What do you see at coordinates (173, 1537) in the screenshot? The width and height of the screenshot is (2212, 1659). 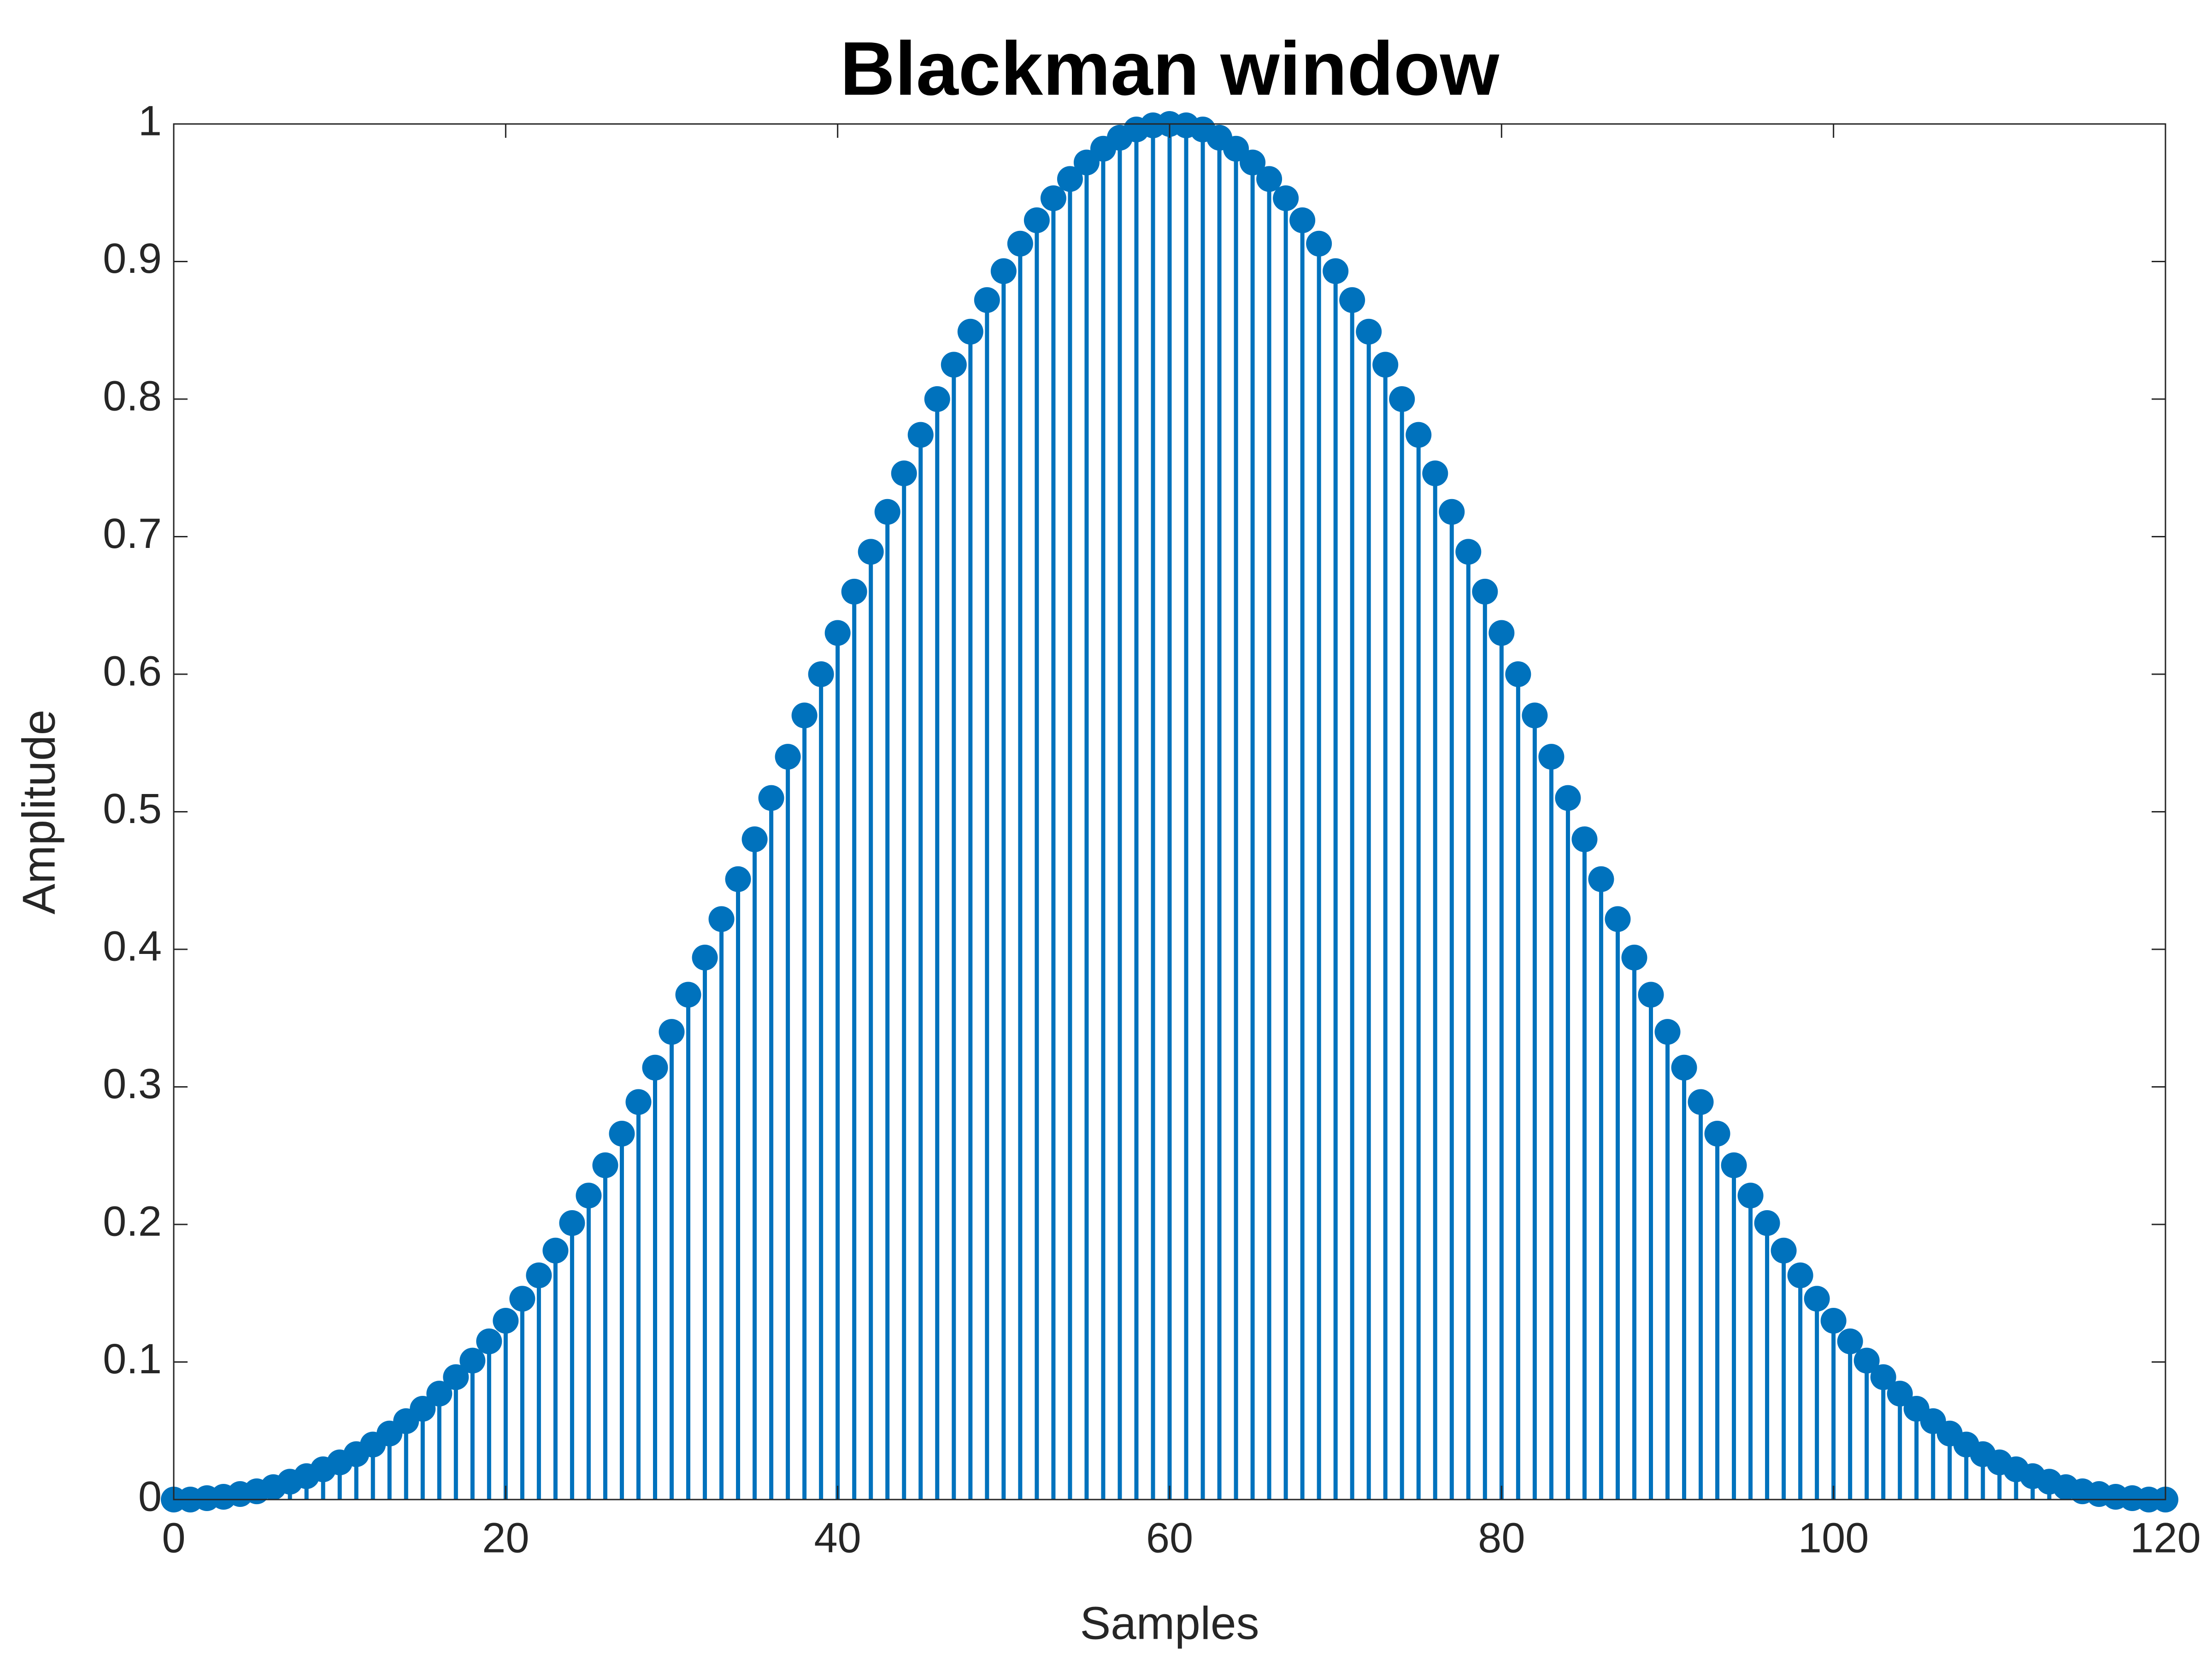 I see `x-tick-label: 0` at bounding box center [173, 1537].